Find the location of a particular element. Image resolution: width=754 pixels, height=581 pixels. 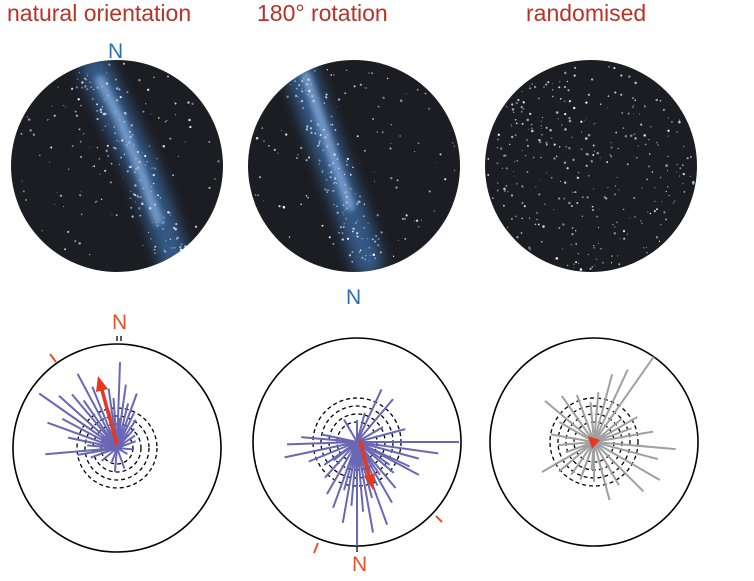

sky-image-randomised is located at coordinates (591, 166).